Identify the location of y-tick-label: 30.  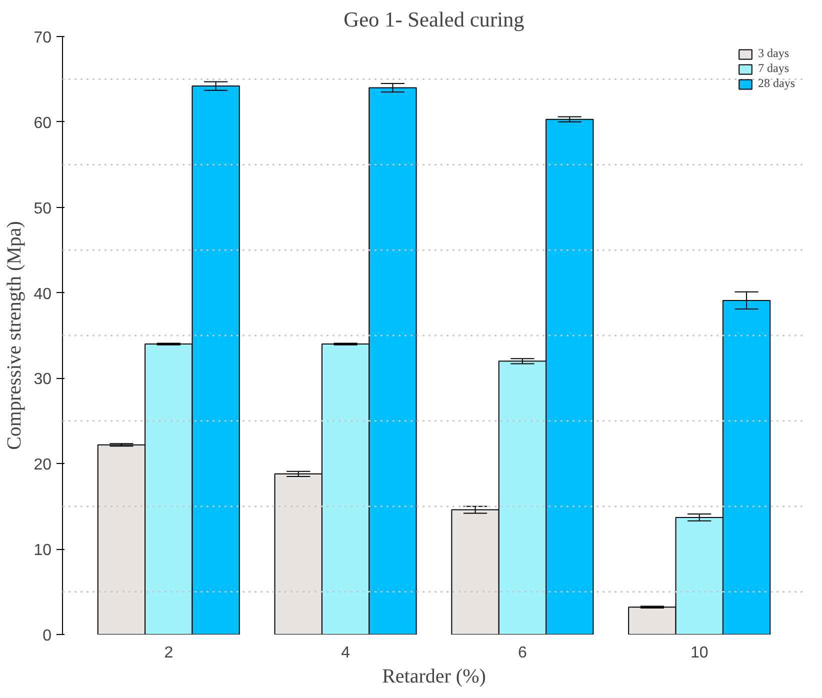
(43, 379).